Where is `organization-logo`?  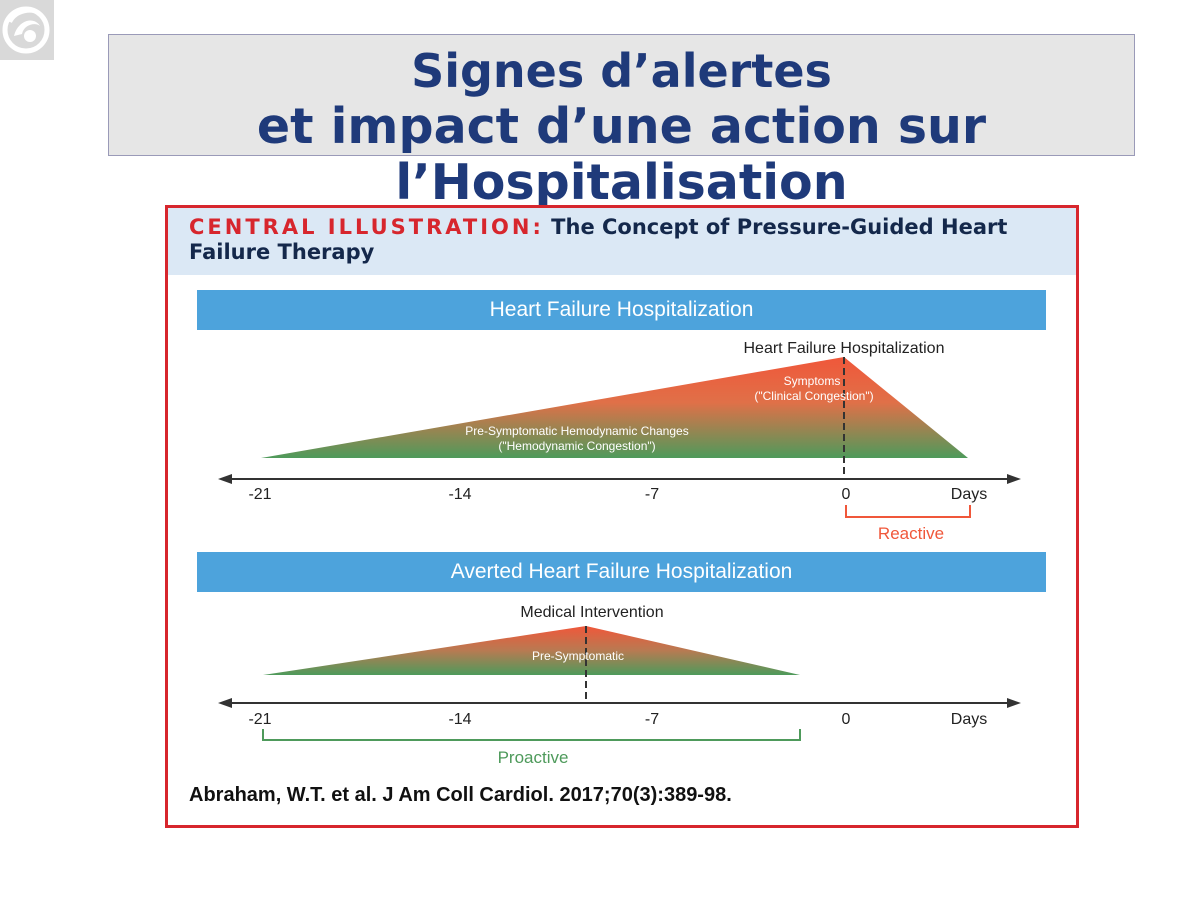
organization-logo is located at coordinates (27, 30).